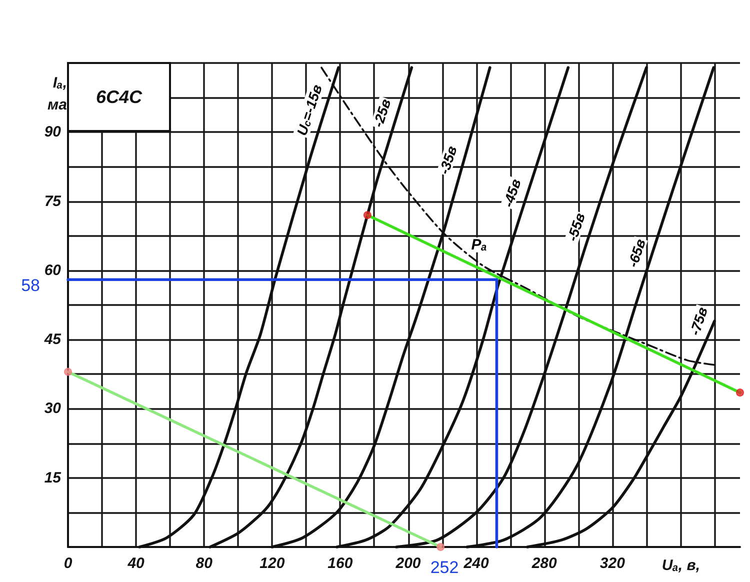 The width and height of the screenshot is (750, 582). What do you see at coordinates (53, 201) in the screenshot?
I see `y-tick-label: 75` at bounding box center [53, 201].